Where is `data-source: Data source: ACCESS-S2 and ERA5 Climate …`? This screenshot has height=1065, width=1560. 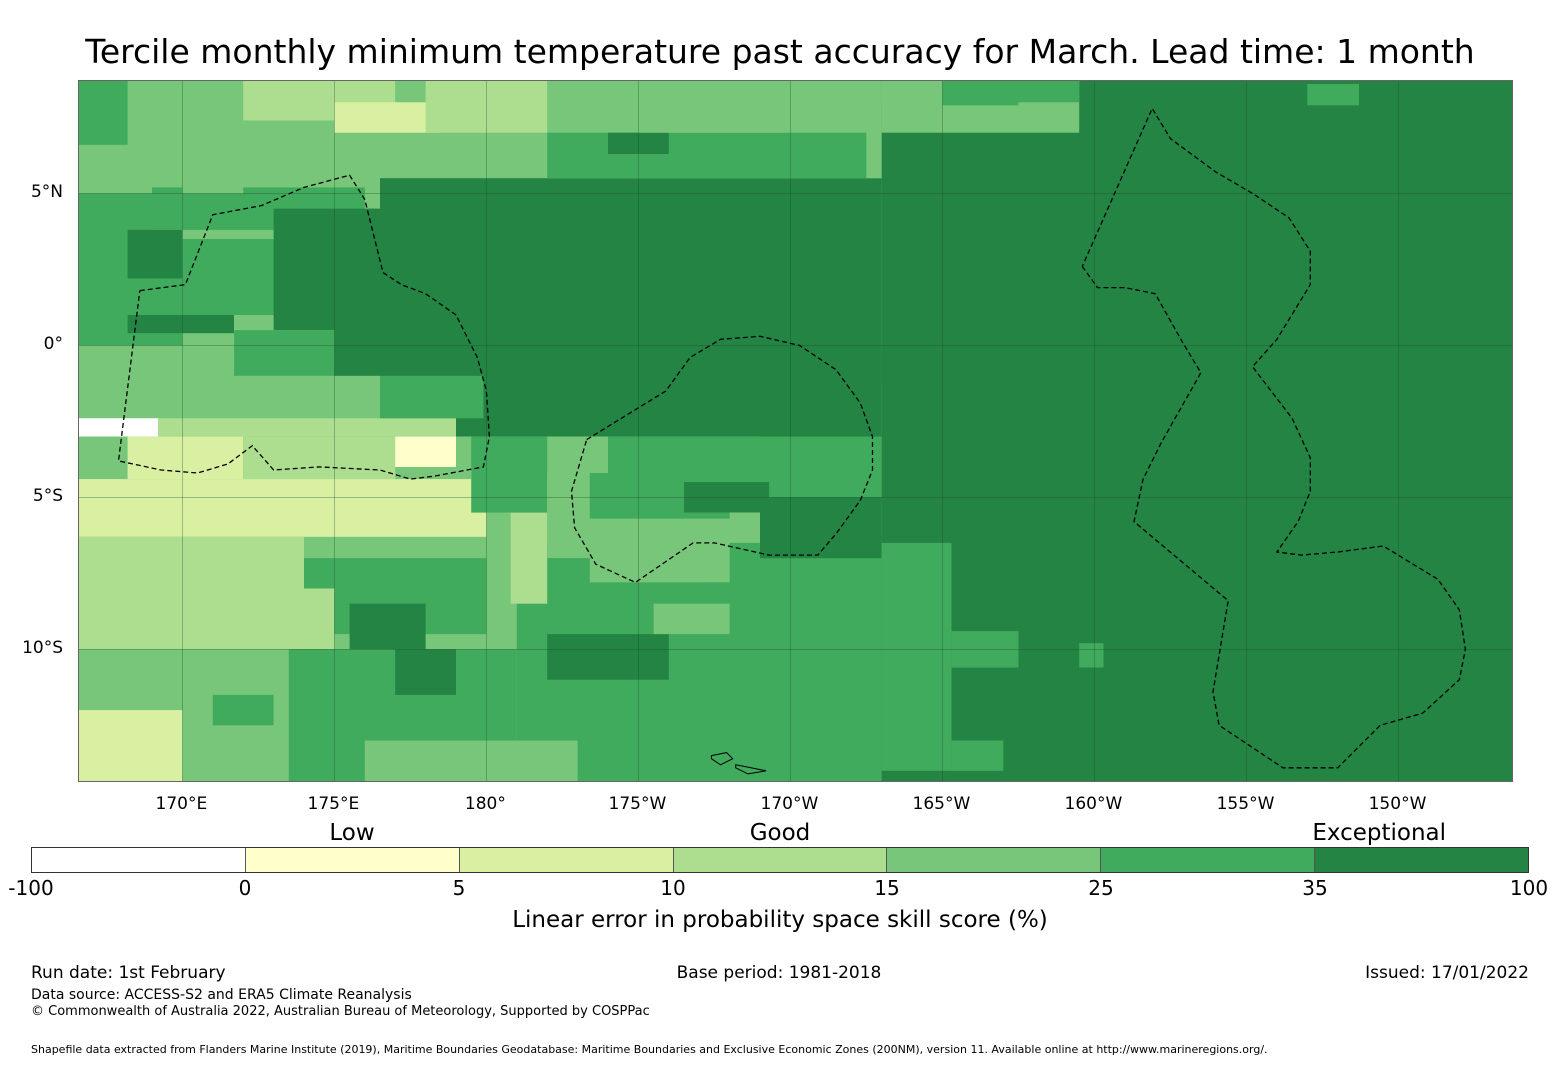 data-source: Data source: ACCESS-S2 and ERA5 Climate … is located at coordinates (221, 995).